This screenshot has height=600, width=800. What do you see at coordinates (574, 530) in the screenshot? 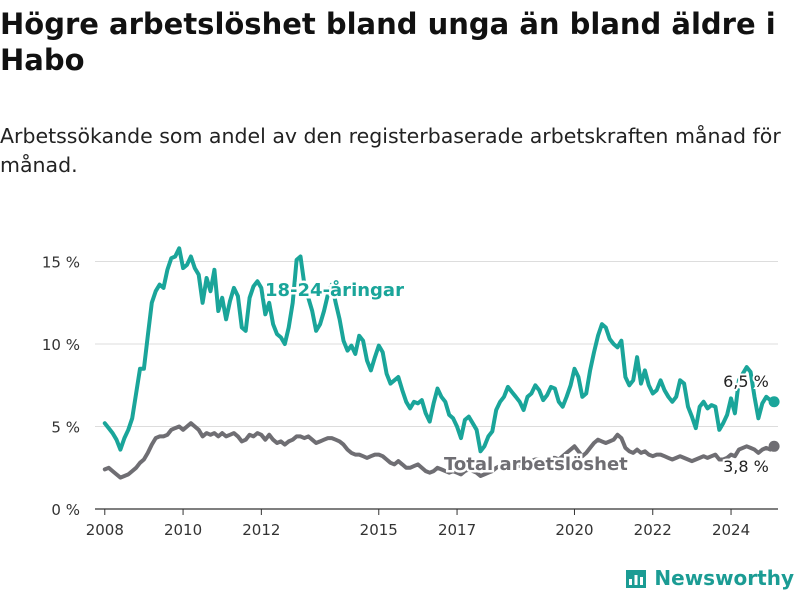
I see `x-tick-label: 2020` at bounding box center [574, 530].